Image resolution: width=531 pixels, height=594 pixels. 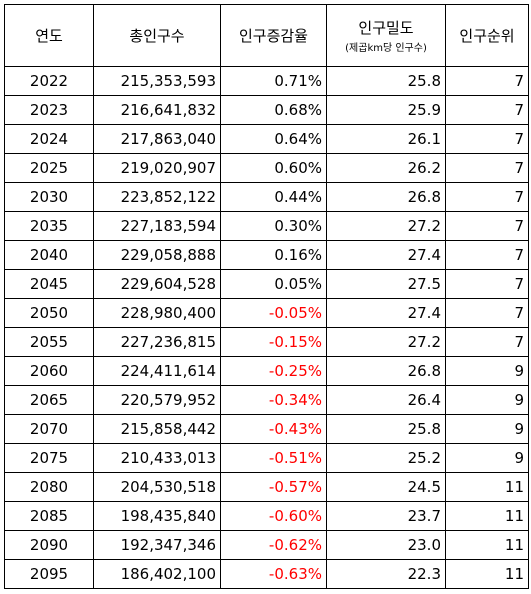 I want to click on header-population: 총인구수, so click(x=157, y=35).